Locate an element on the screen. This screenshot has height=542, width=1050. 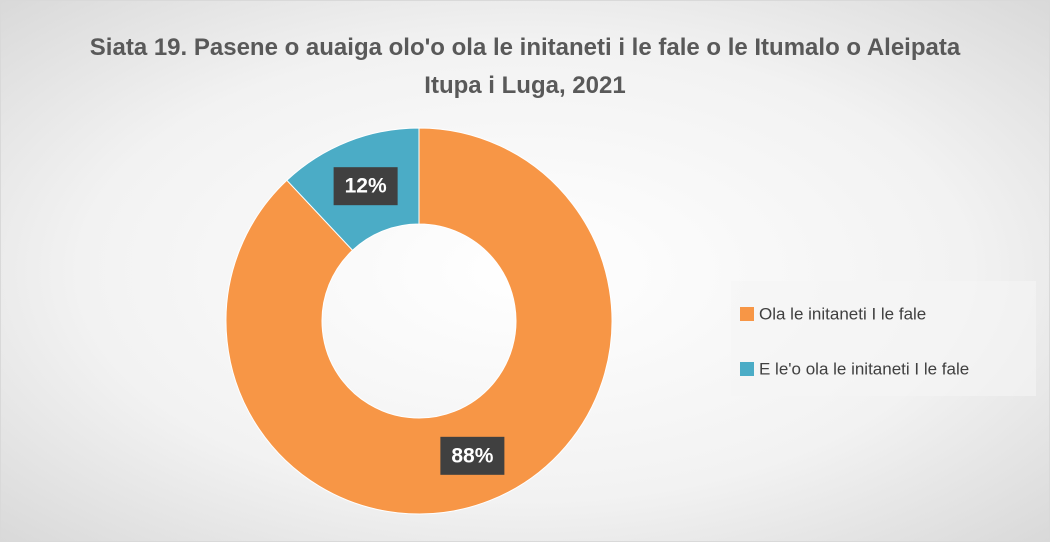
data-label: 12% is located at coordinates (366, 186).